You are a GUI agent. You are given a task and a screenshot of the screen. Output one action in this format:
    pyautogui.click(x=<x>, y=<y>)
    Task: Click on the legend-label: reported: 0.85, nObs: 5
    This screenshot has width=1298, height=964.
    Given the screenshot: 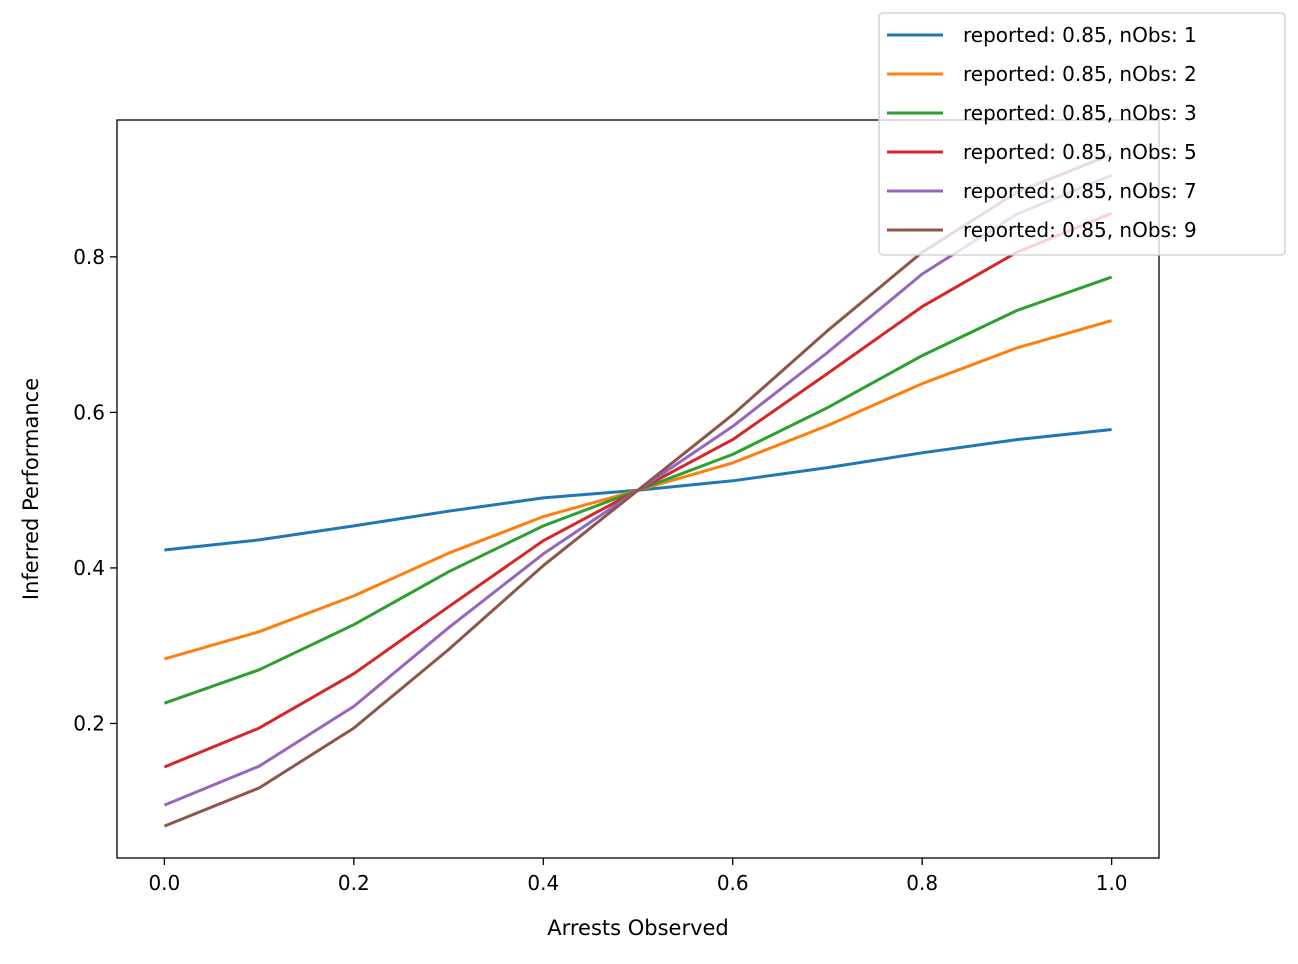 What is the action you would take?
    pyautogui.click(x=1080, y=152)
    